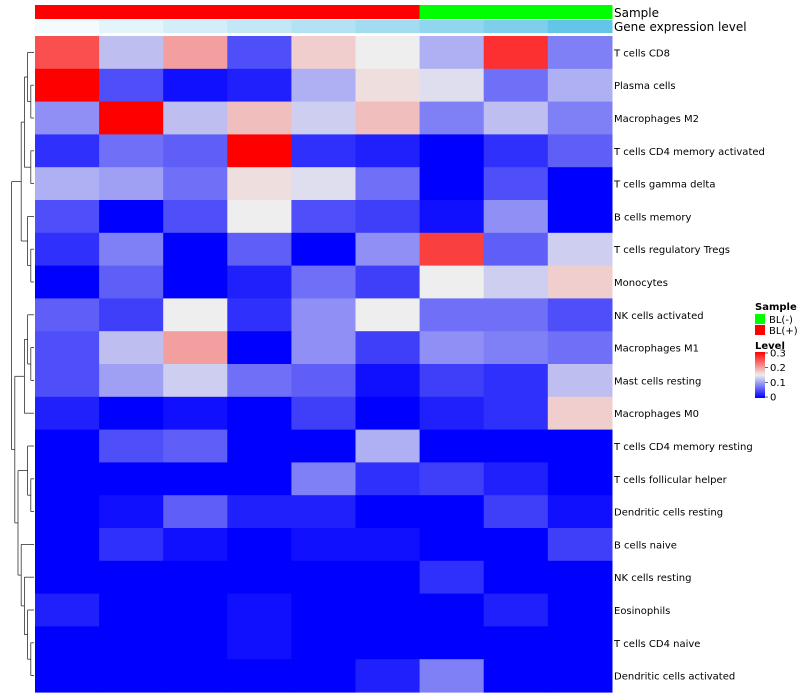  I want to click on legend-swatch-bl-neg, so click(760, 319).